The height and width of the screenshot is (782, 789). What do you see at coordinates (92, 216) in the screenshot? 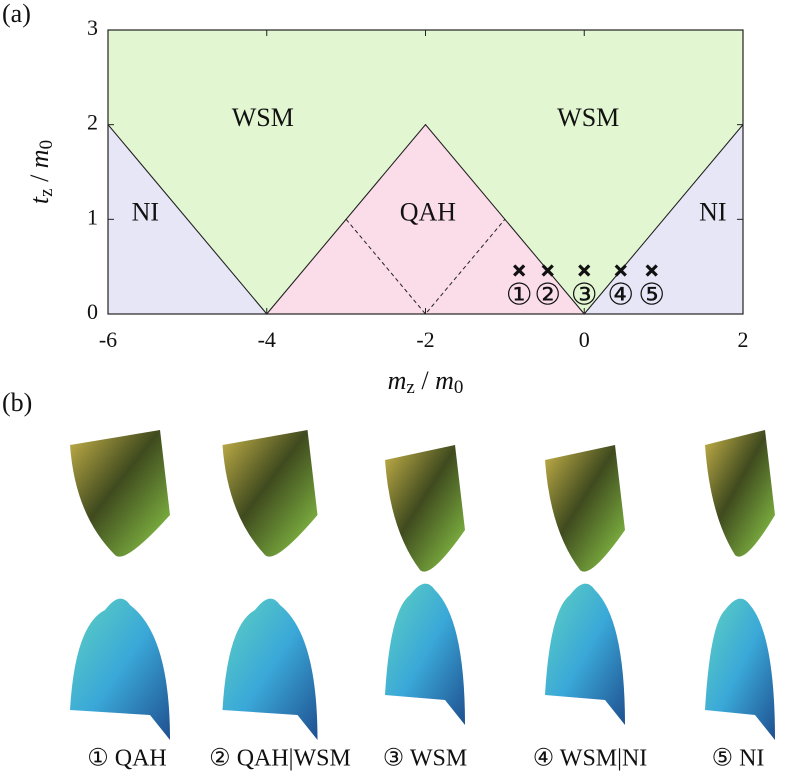
I see `y-tick-label: 1` at bounding box center [92, 216].